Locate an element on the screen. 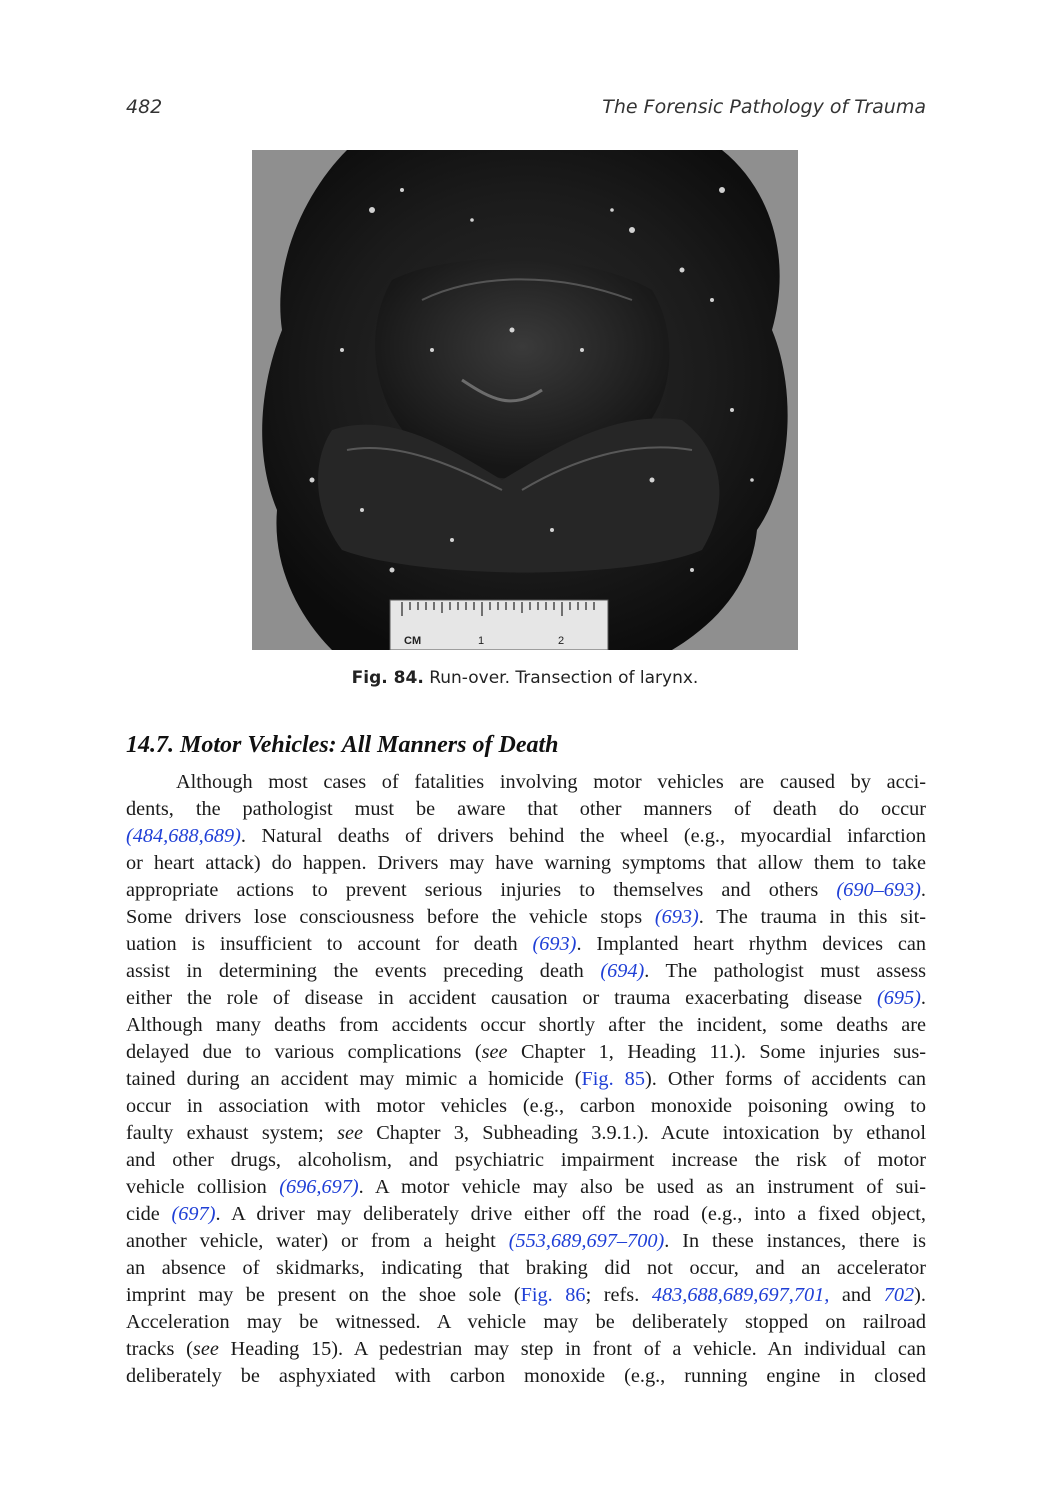 This screenshot has width=1050, height=1500. laryngeal-lumen is located at coordinates (522, 368).